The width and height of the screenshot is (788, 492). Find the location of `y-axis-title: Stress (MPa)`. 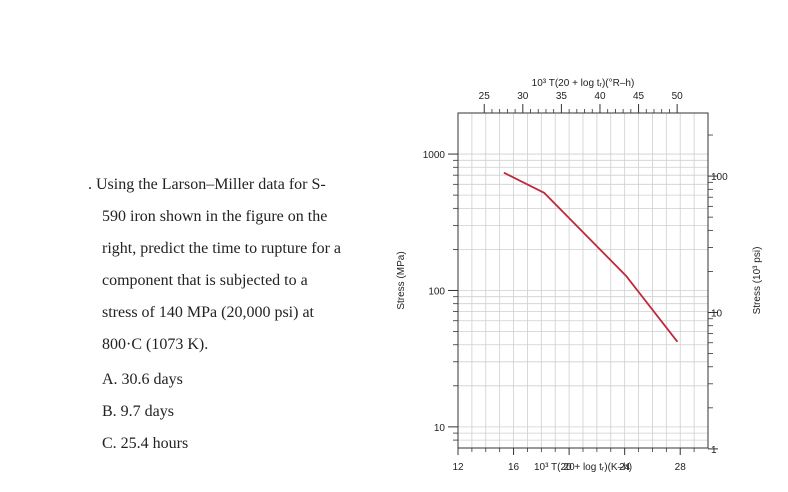

y-axis-title: Stress (MPa) is located at coordinates (401, 280).